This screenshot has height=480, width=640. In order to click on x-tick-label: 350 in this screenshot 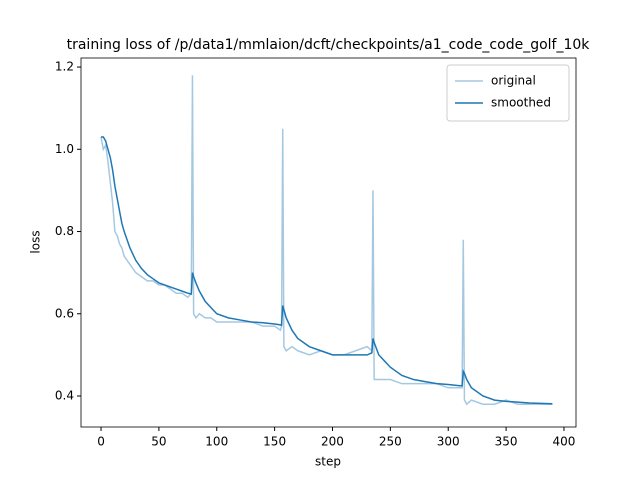, I will do `click(506, 442)`.